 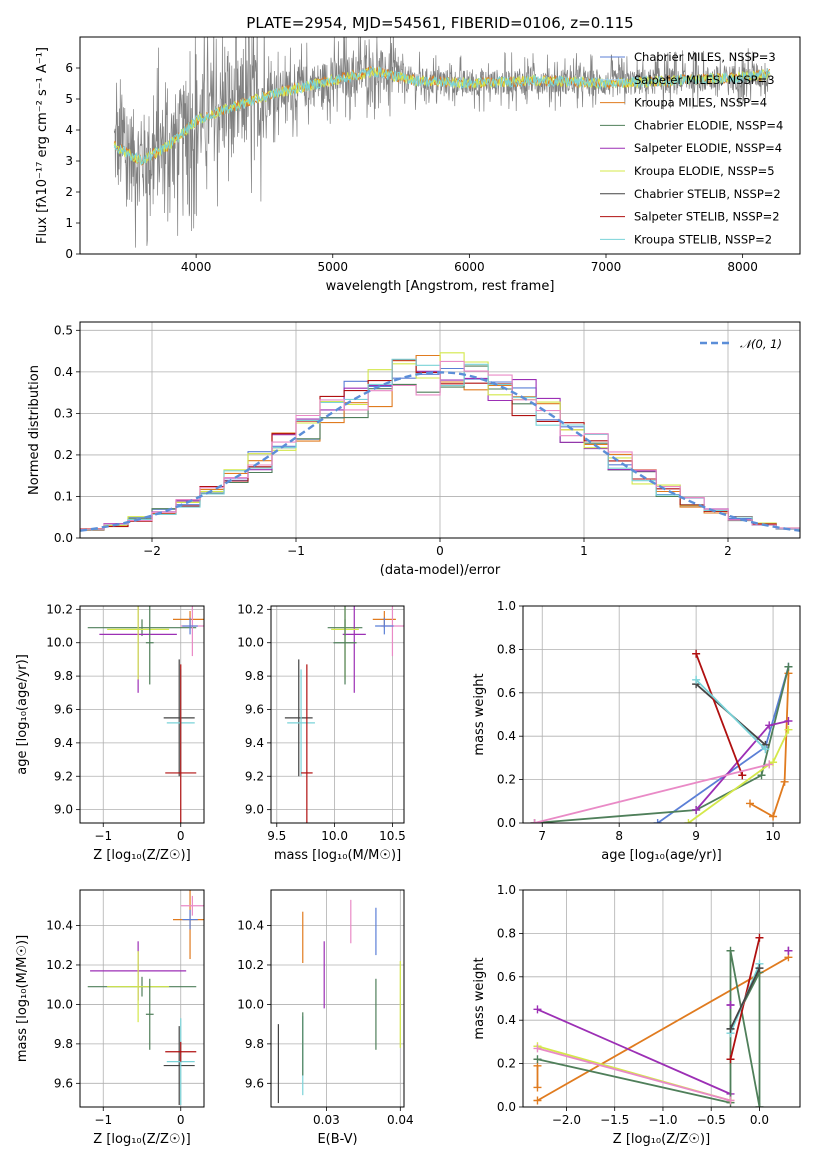 I want to click on y-tick-label: 10.4, so click(x=250, y=926).